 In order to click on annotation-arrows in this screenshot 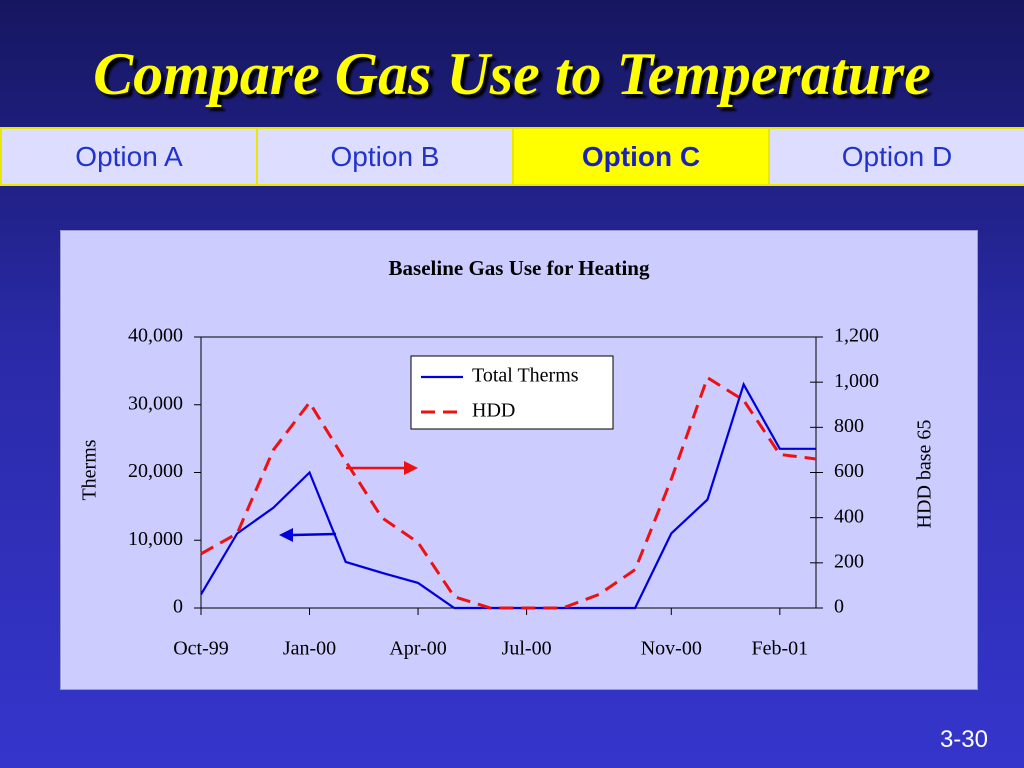, I will do `click(348, 501)`.